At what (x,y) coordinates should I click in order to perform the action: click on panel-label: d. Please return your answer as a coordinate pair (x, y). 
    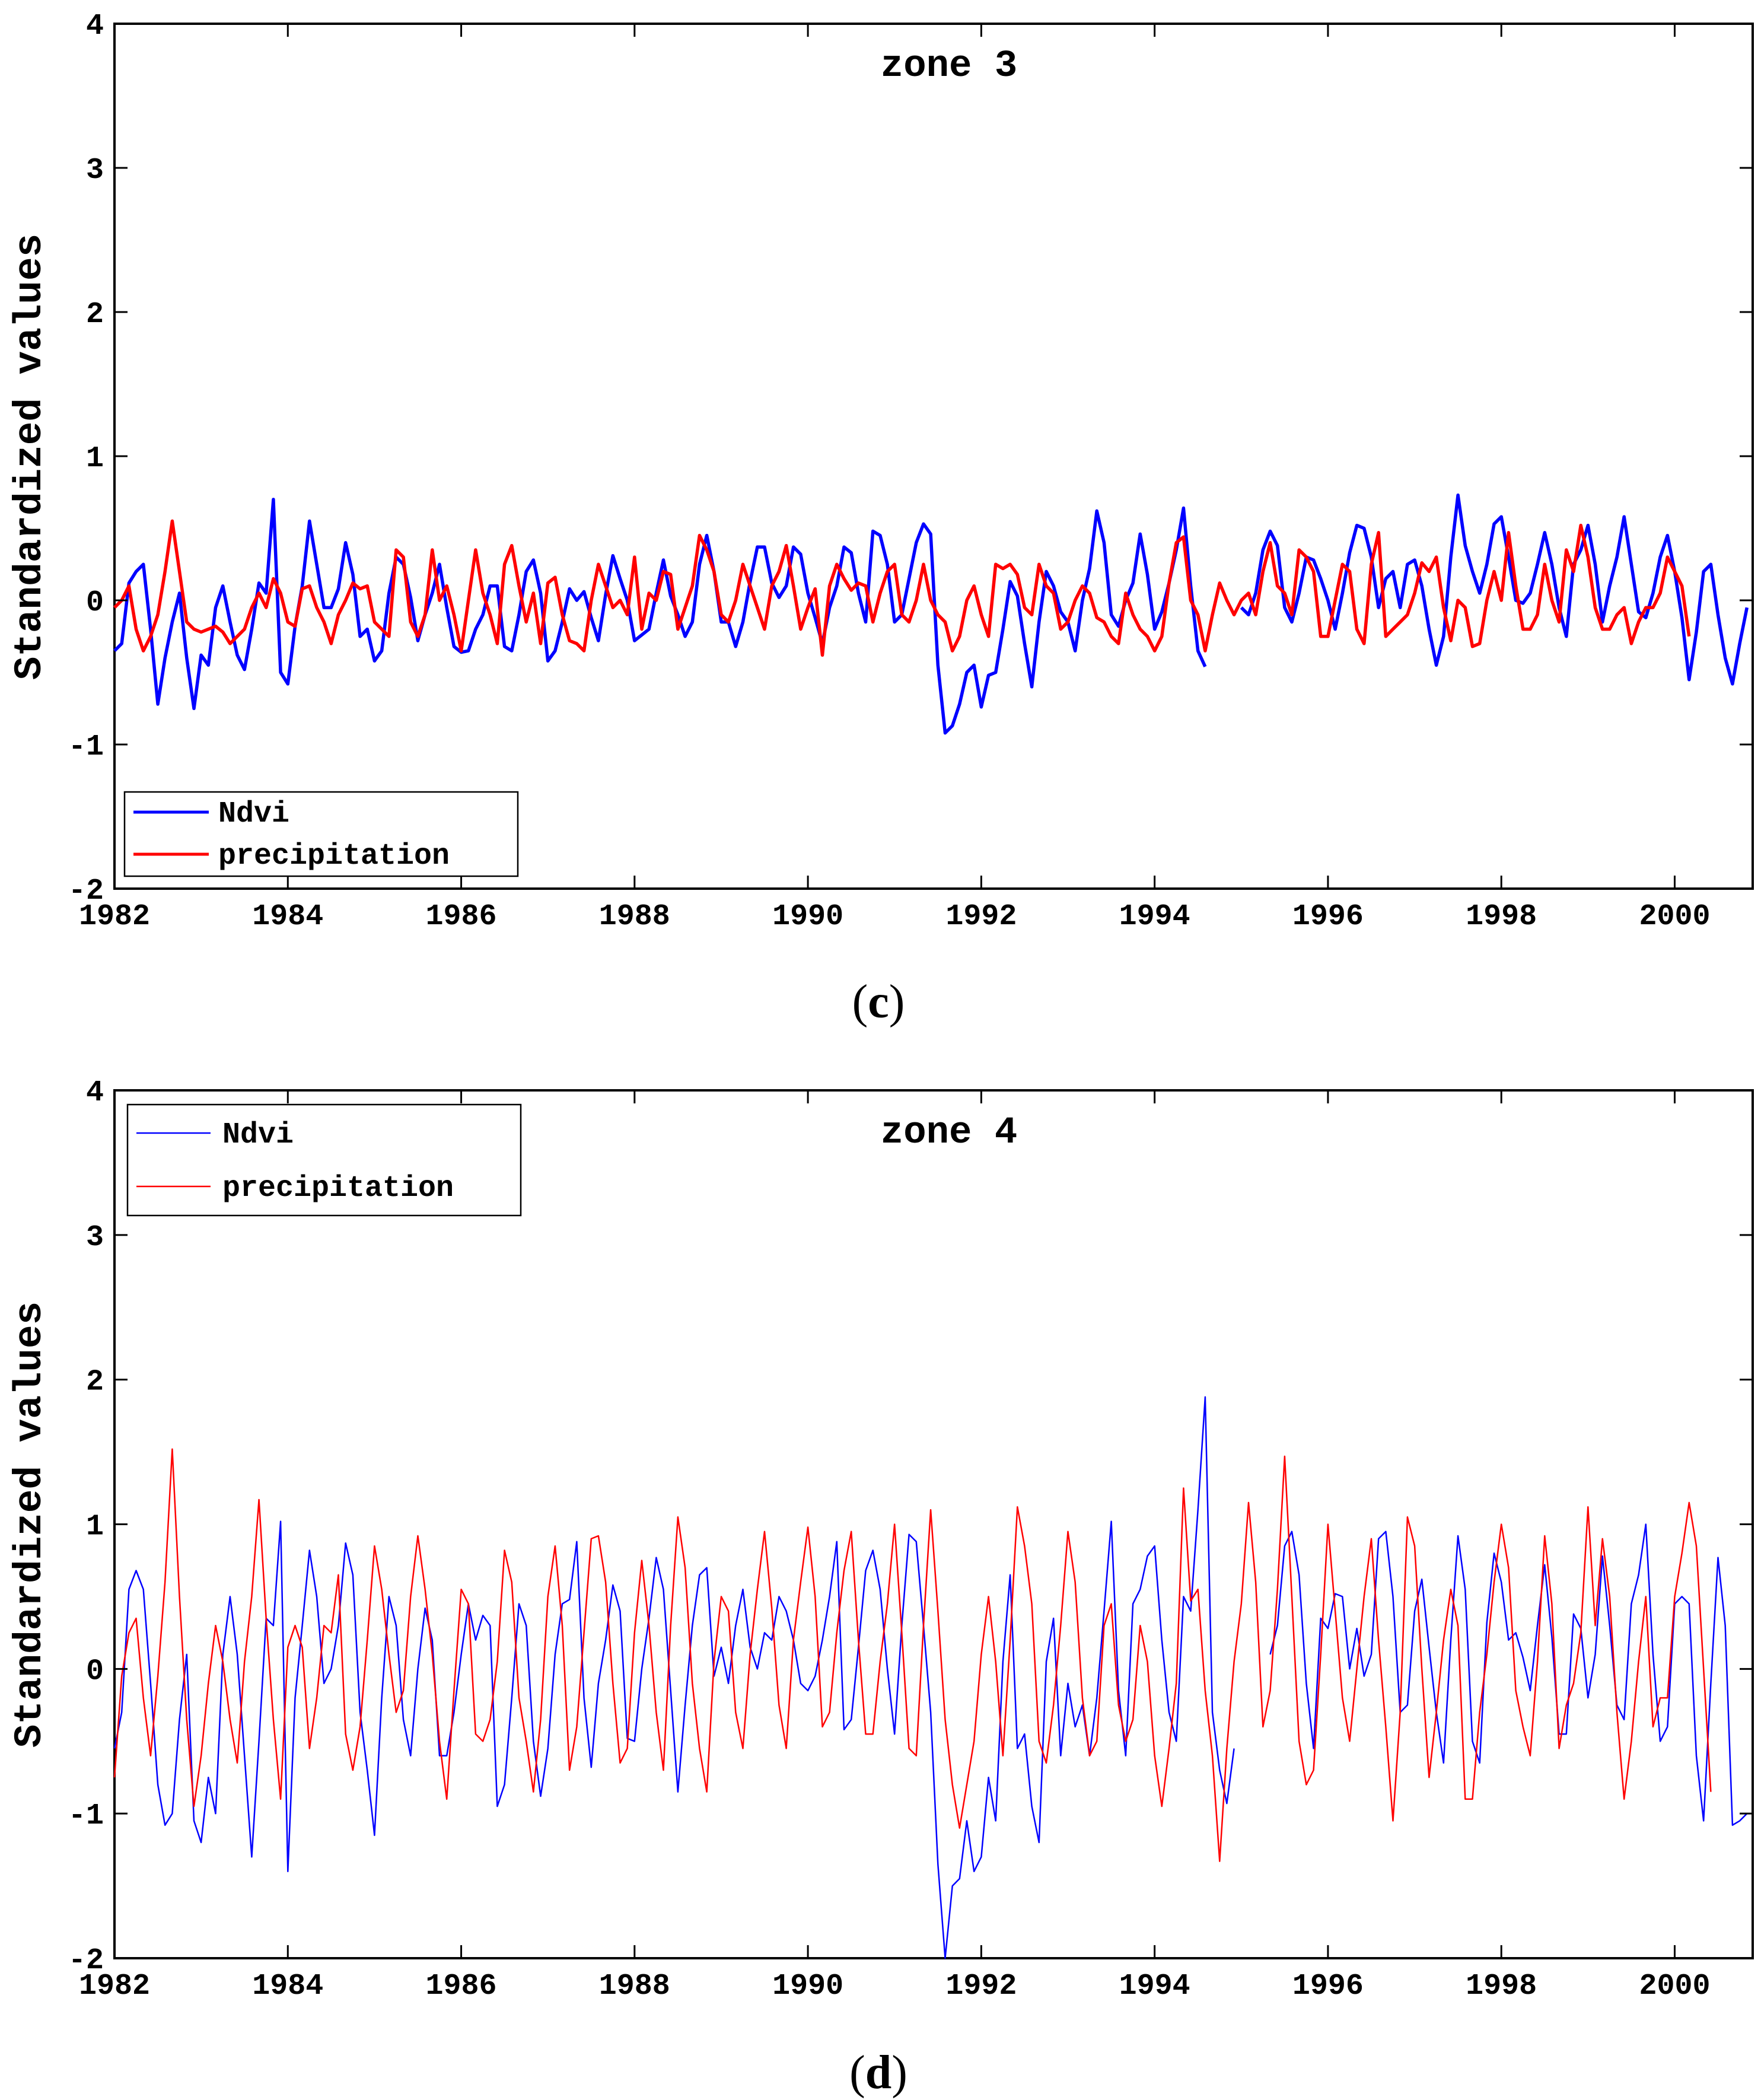
    Looking at the image, I should click on (878, 2073).